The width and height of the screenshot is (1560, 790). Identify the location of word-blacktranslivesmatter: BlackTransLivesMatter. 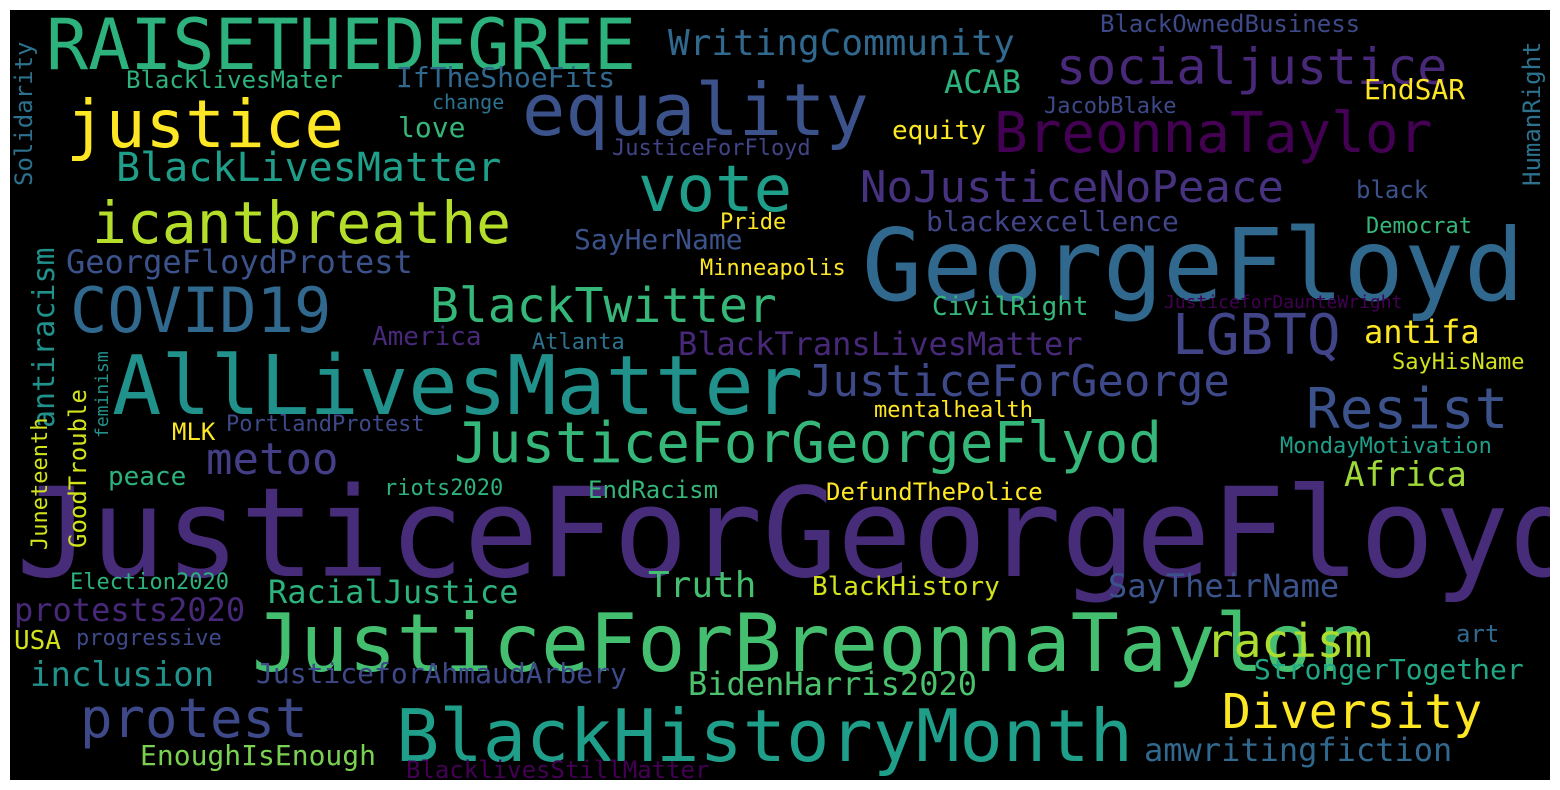
(880, 344).